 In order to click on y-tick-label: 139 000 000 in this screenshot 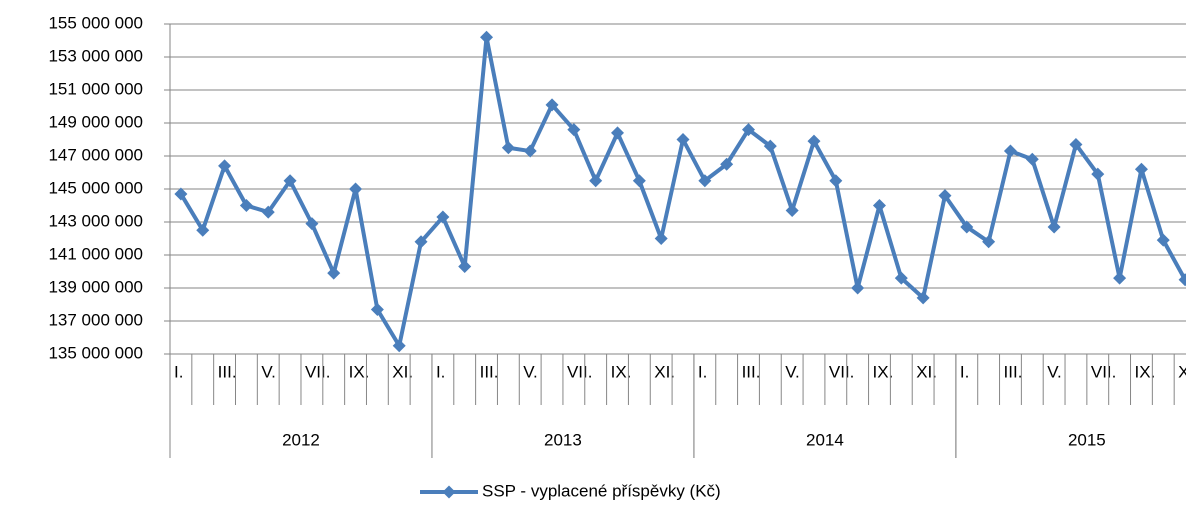, I will do `click(95, 286)`.